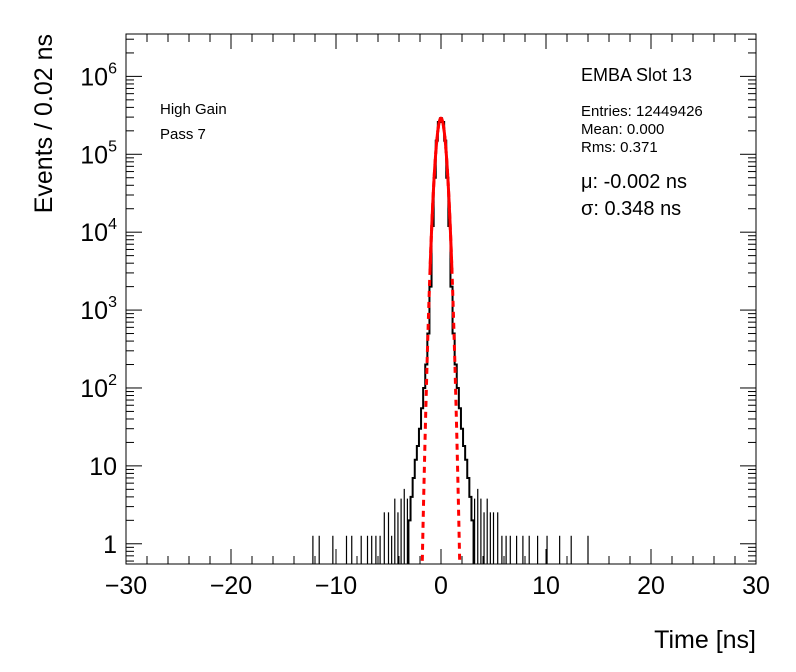 The image size is (796, 672). What do you see at coordinates (619, 147) in the screenshot?
I see `rms-label: Rms: 0.371` at bounding box center [619, 147].